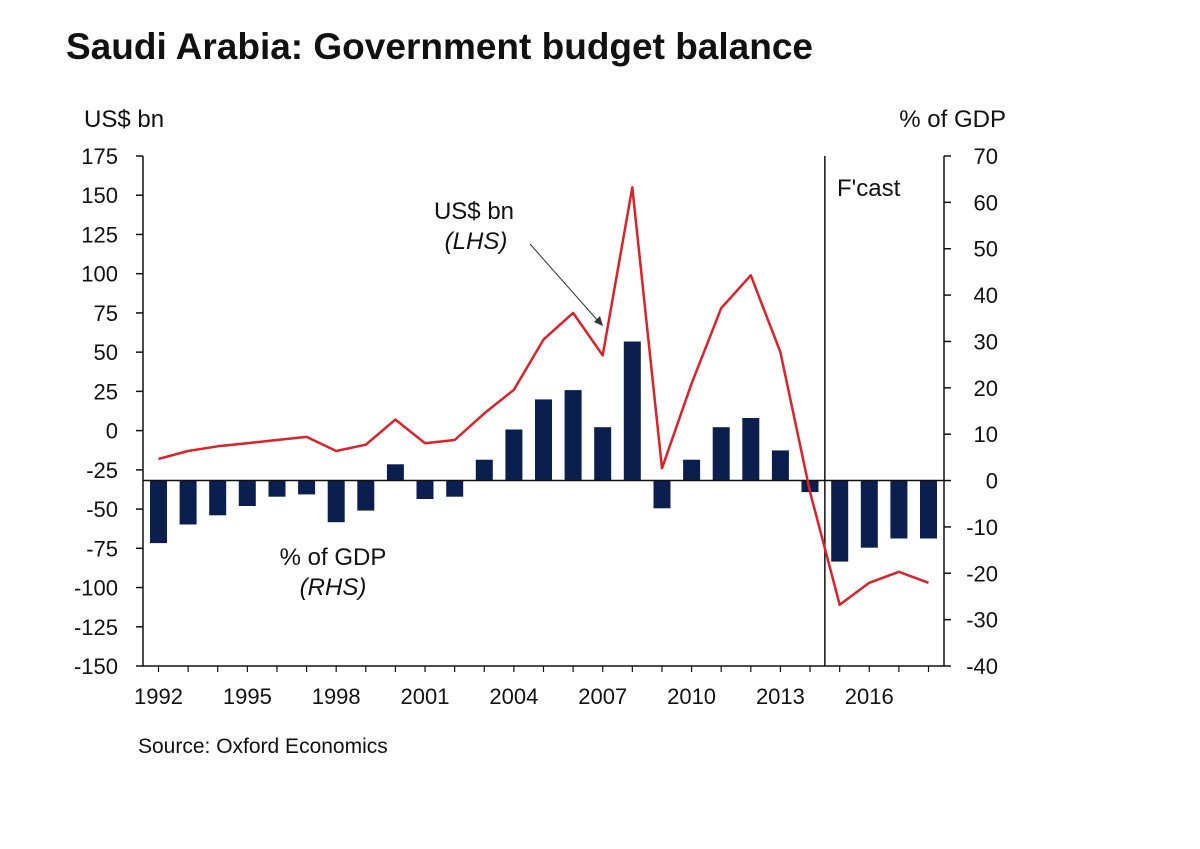 Image resolution: width=1200 pixels, height=849 pixels. Describe the element at coordinates (982, 573) in the screenshot. I see `right-tick-label: -20` at that location.